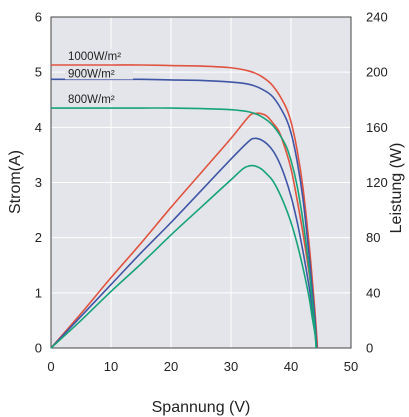 This screenshot has height=417, width=409. What do you see at coordinates (377, 127) in the screenshot?
I see `y2-tick-label: 160` at bounding box center [377, 127].